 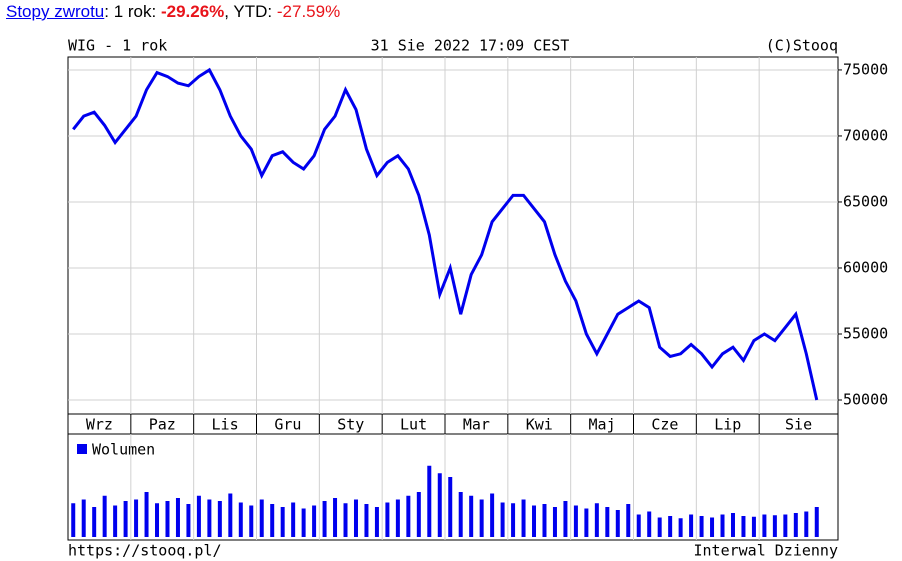 I want to click on y-tick-label: 75000, so click(x=865, y=69).